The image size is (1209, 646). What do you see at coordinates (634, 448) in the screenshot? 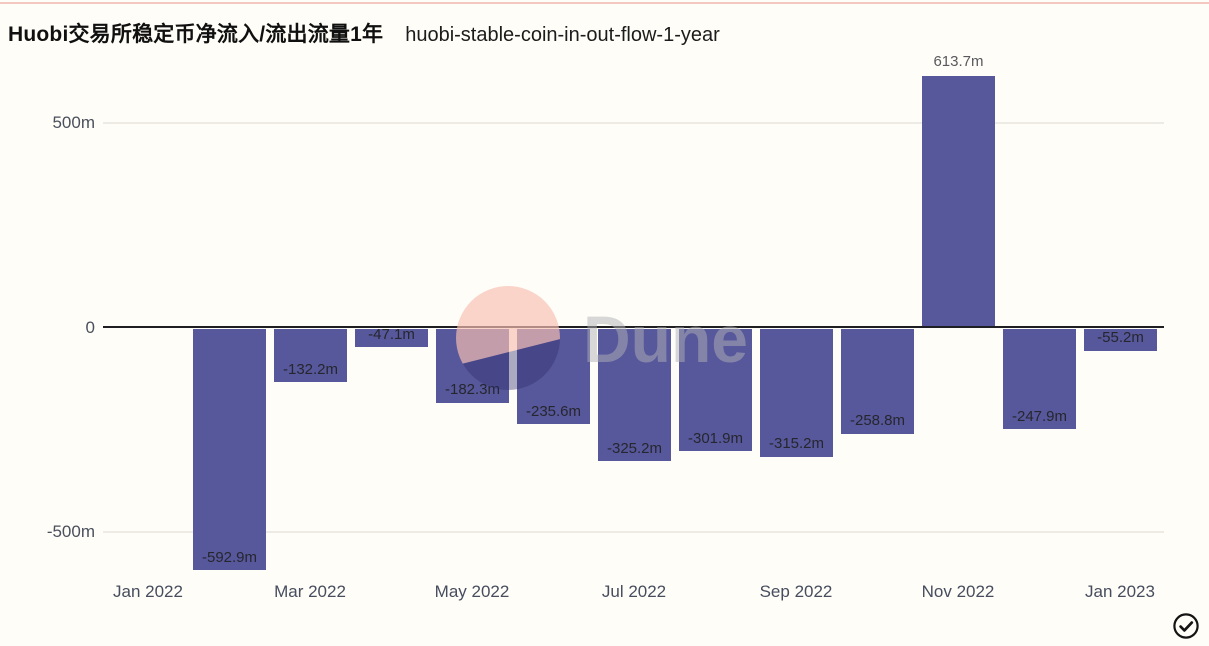
I see `bar-value-label: -325.2m` at bounding box center [634, 448].